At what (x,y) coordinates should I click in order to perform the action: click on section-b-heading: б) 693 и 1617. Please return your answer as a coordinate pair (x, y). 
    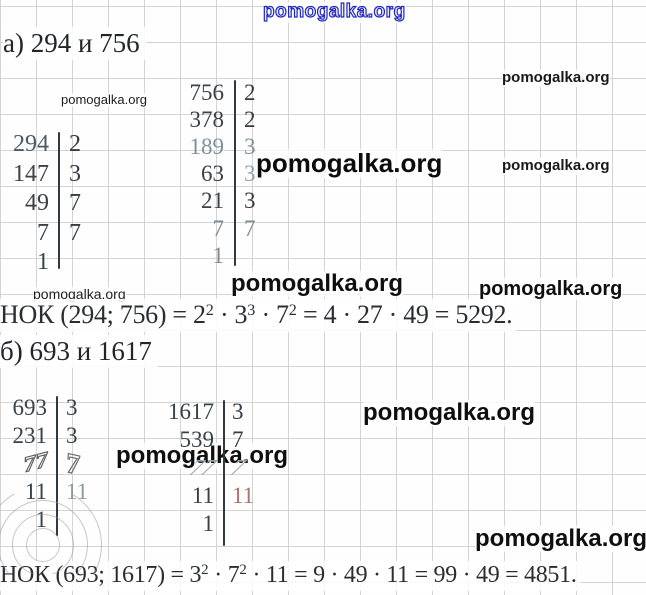
    Looking at the image, I should click on (79, 351).